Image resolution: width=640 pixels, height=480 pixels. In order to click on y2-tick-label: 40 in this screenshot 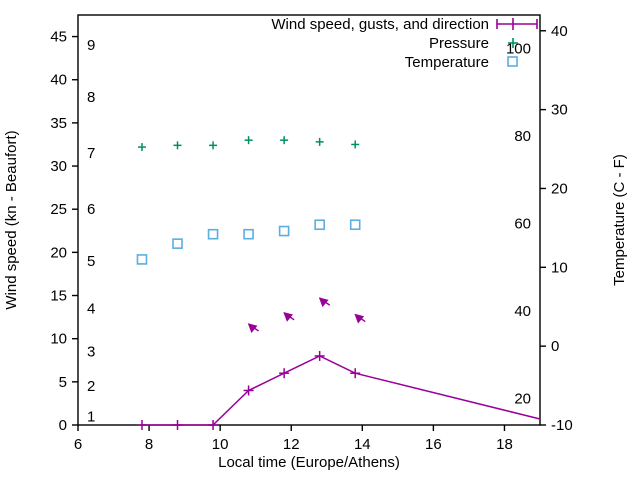, I will do `click(559, 31)`.